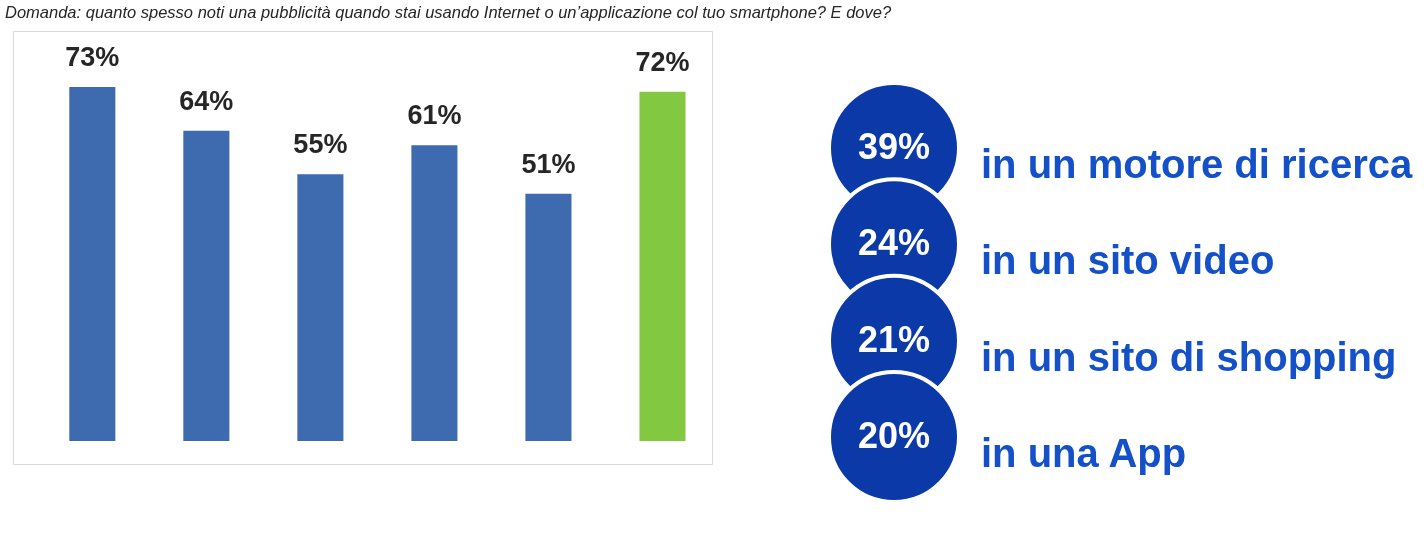  I want to click on data-label: 64%, so click(206, 100).